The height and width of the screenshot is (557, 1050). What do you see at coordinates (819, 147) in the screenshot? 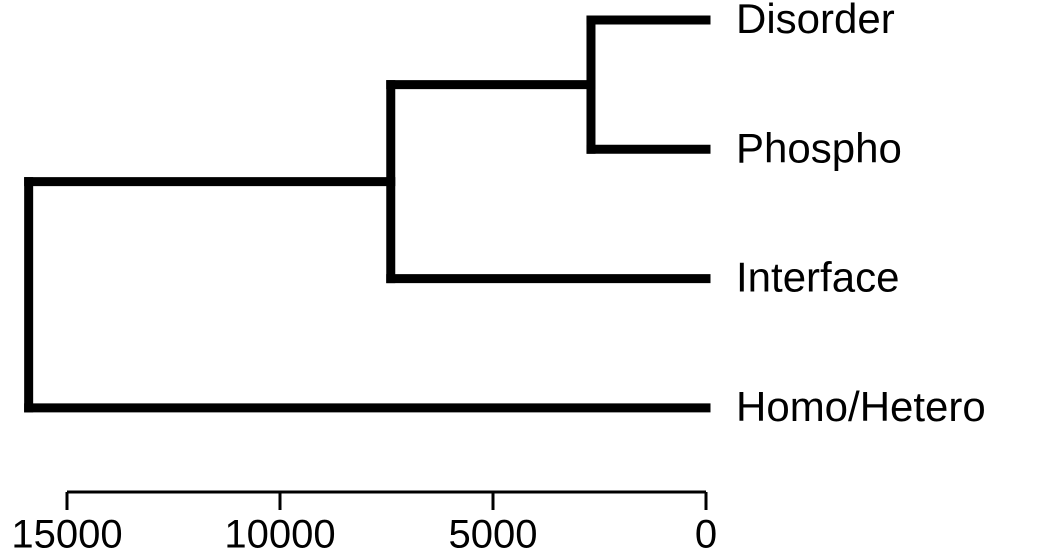
I see `leaf-label: Phospho` at bounding box center [819, 147].